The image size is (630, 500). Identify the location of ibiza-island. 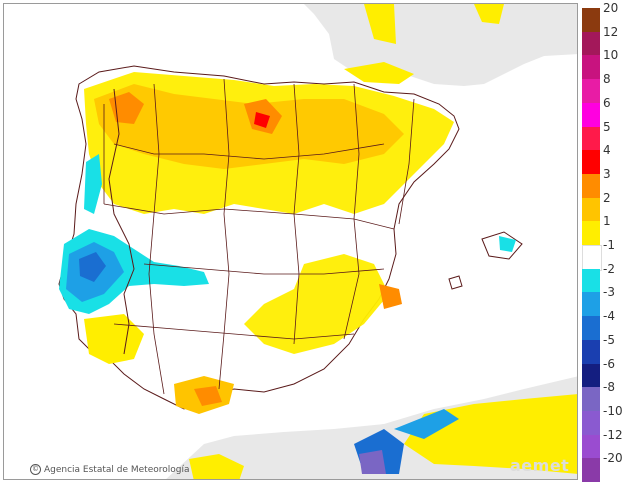
(455, 282).